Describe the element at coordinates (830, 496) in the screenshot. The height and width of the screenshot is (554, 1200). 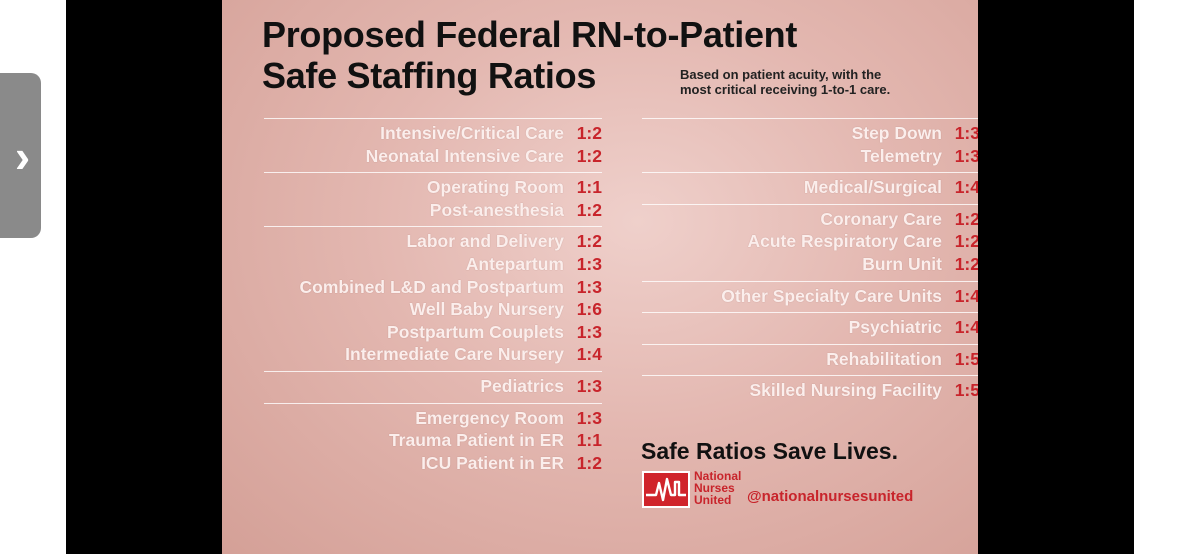
I see `social-handle: @nationalnursesunited` at that location.